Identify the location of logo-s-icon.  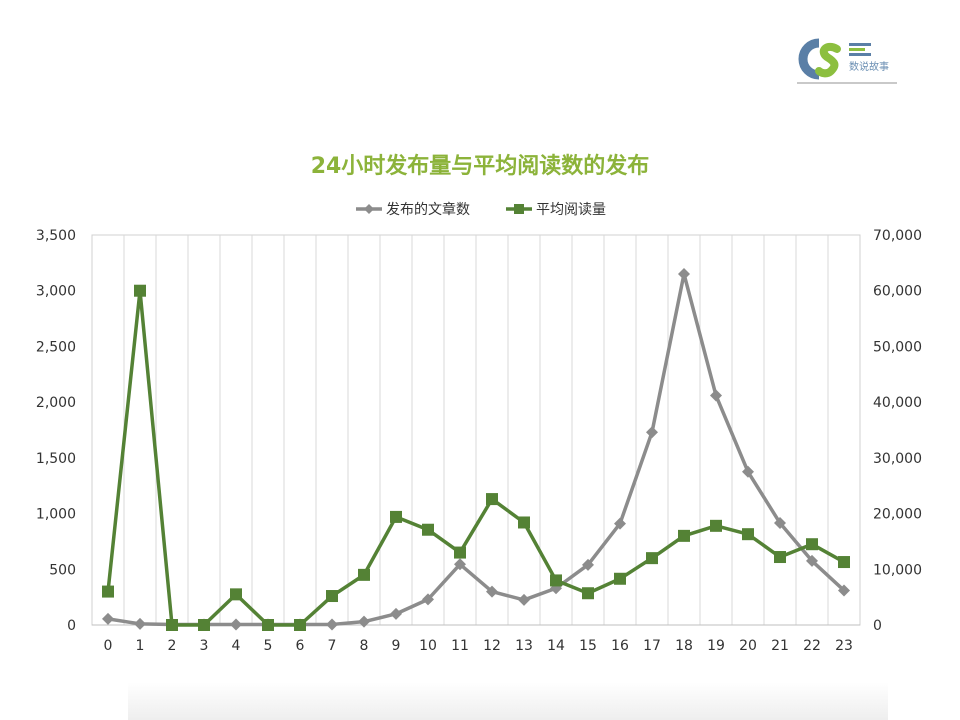
(828, 60).